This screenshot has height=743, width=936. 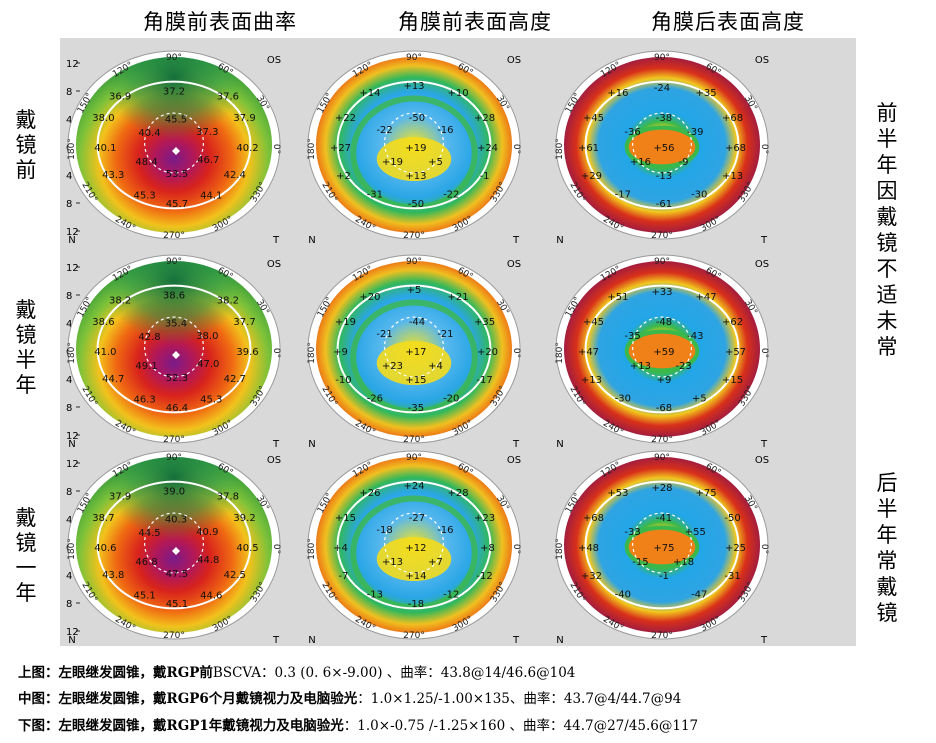 What do you see at coordinates (247, 548) in the screenshot?
I see `map-value: 40.5` at bounding box center [247, 548].